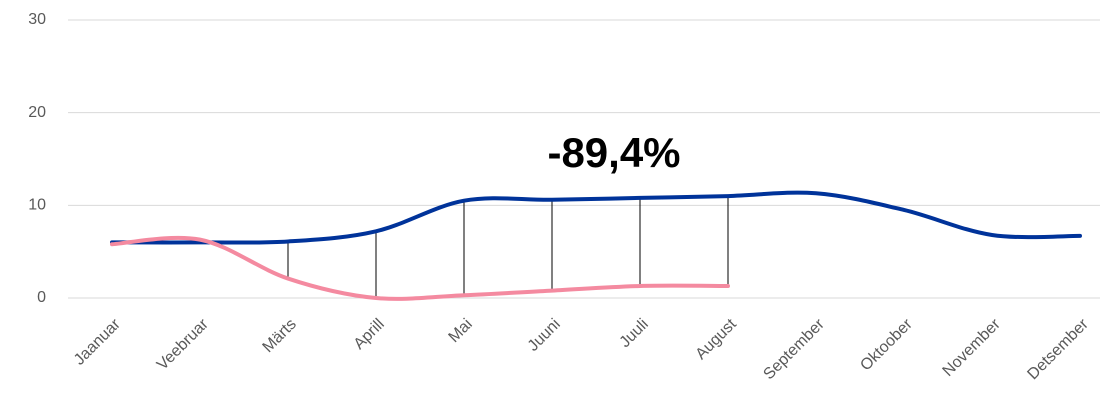  What do you see at coordinates (544, 335) in the screenshot?
I see `x-tick-label: Juuni` at bounding box center [544, 335].